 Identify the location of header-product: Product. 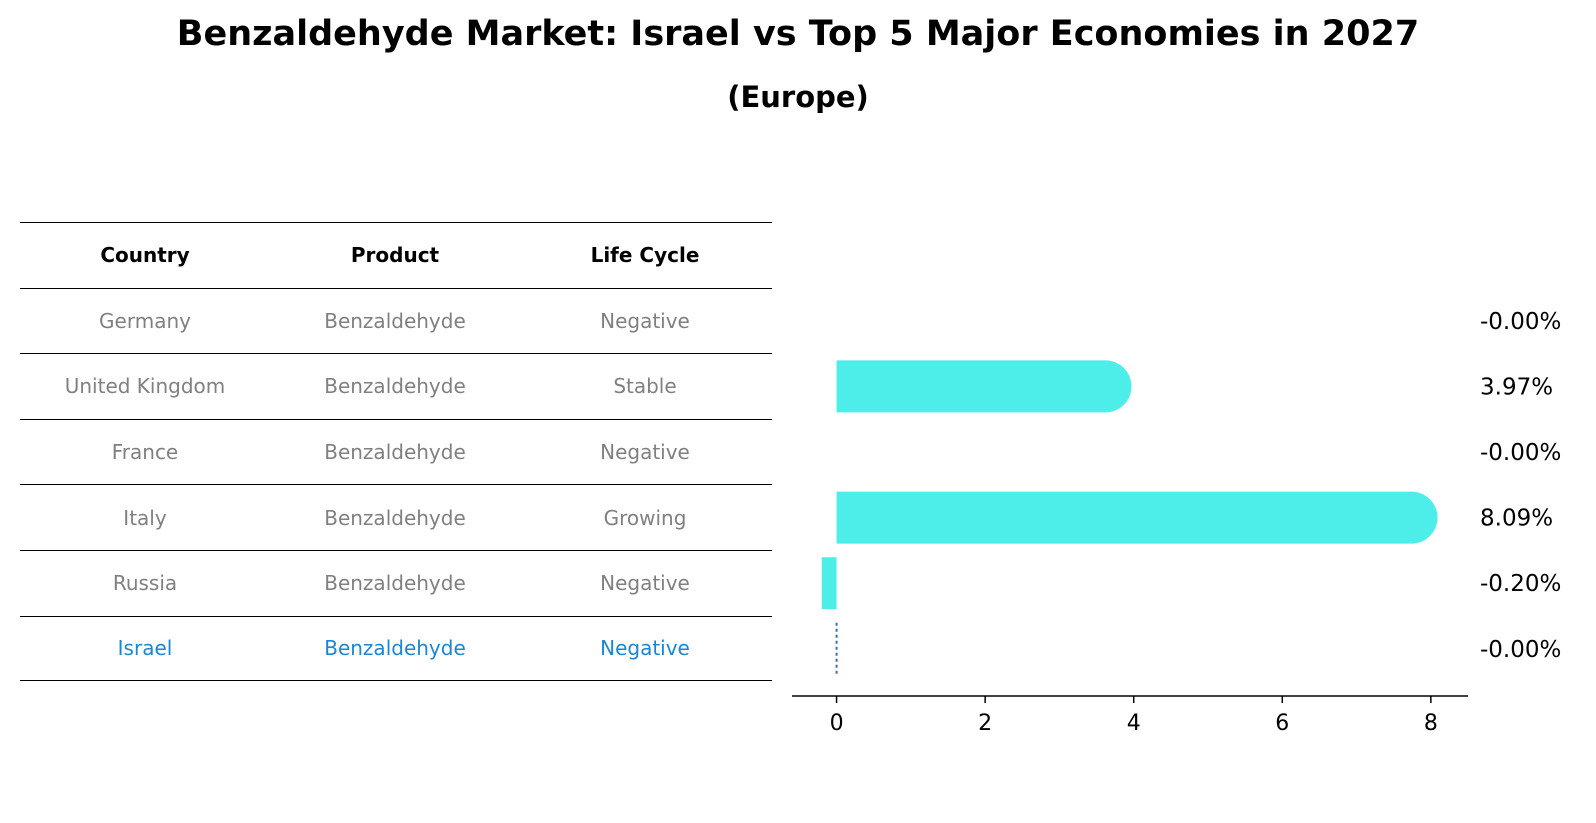
(395, 255).